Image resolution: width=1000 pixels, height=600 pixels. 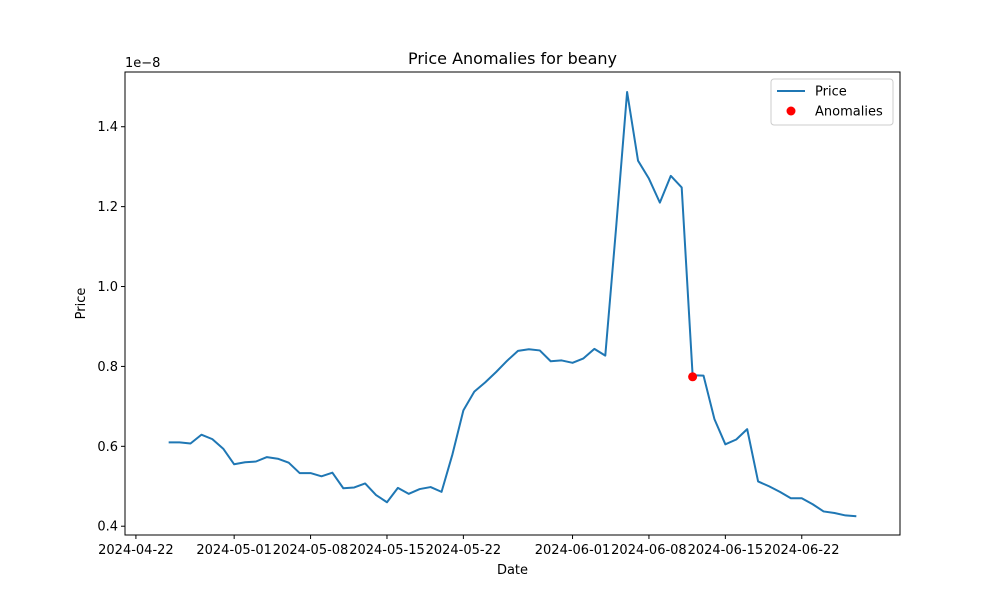 I want to click on y-axis: 0.4 0.6 0.8 1.0 1.2 1.4, so click(x=111, y=327).